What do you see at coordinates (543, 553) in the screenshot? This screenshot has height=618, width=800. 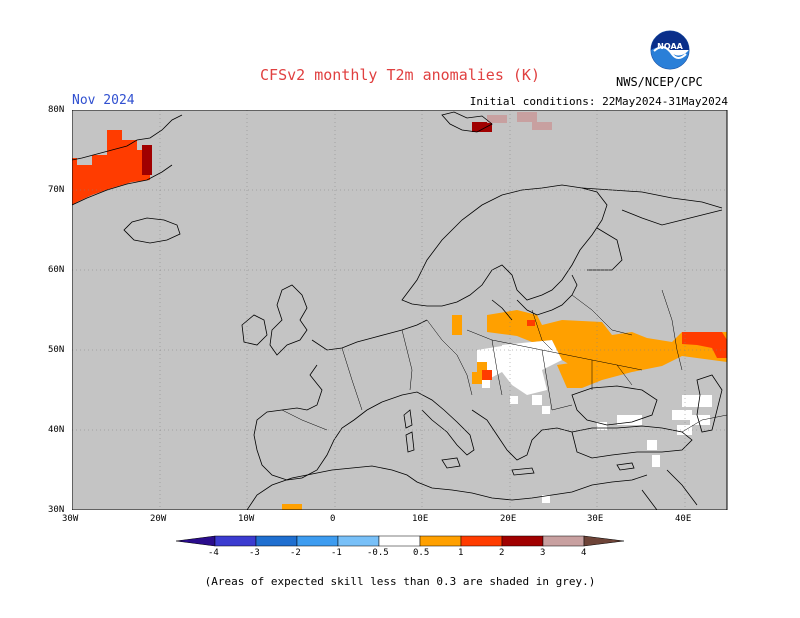 I see `colorbar-label: 3` at bounding box center [543, 553].